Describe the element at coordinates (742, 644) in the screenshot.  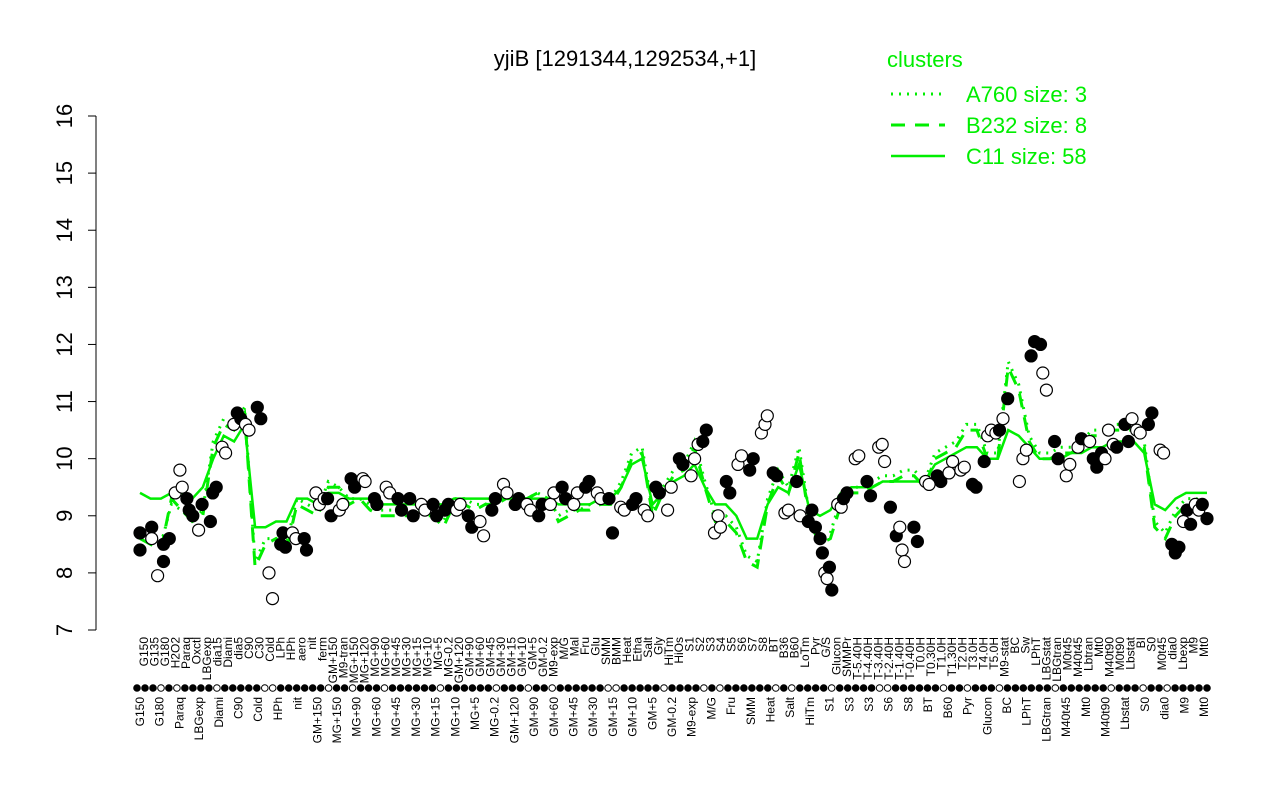
I see `x-tick-label: S6` at that location.